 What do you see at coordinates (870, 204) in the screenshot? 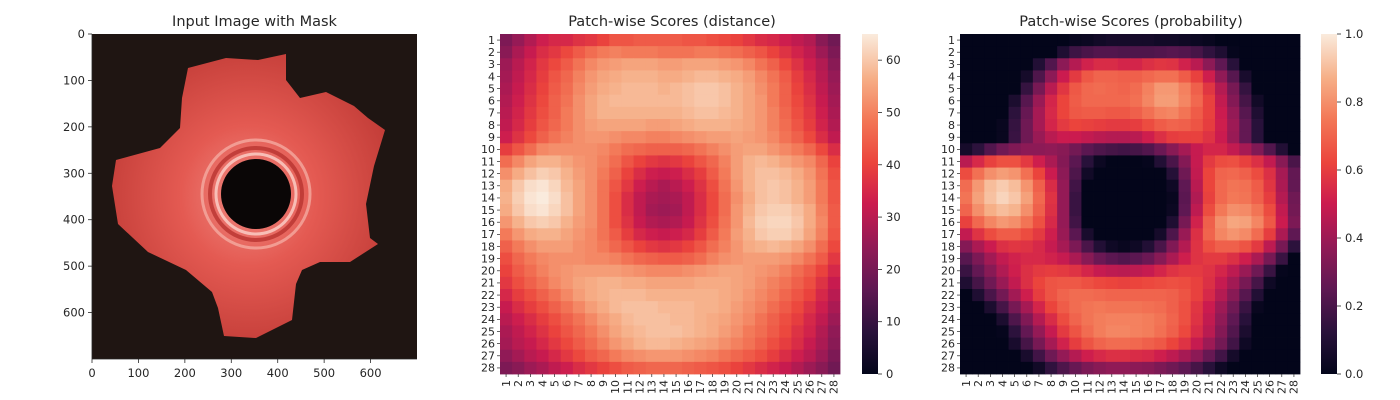
I see `colorbar-gradient` at bounding box center [870, 204].